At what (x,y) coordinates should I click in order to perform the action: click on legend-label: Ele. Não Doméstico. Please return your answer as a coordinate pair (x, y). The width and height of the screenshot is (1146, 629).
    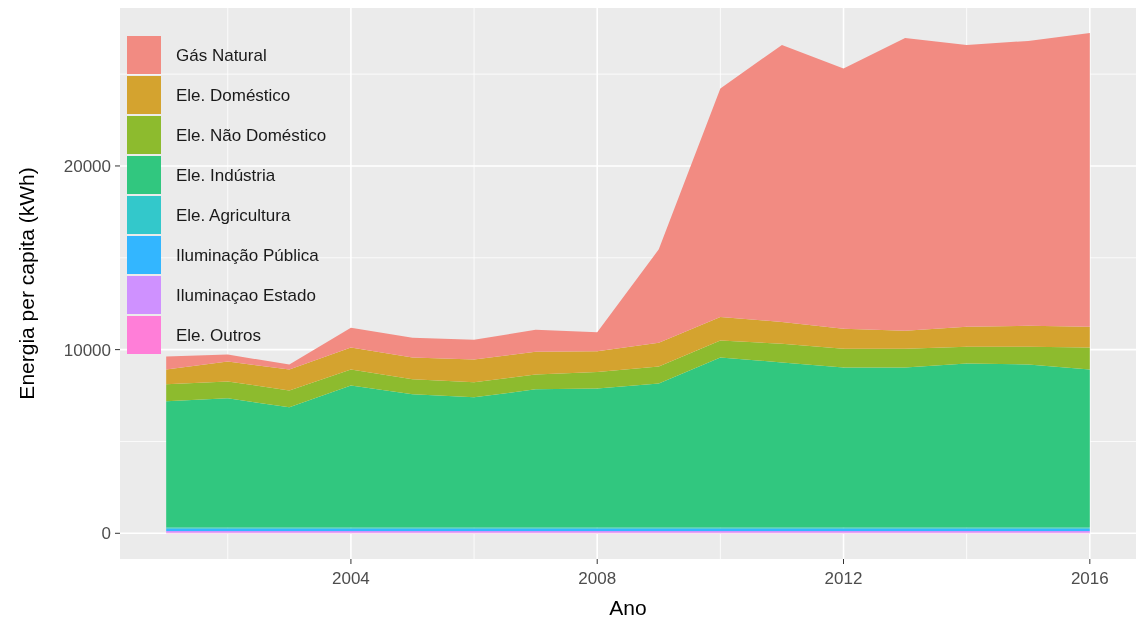
    Looking at the image, I should click on (251, 135).